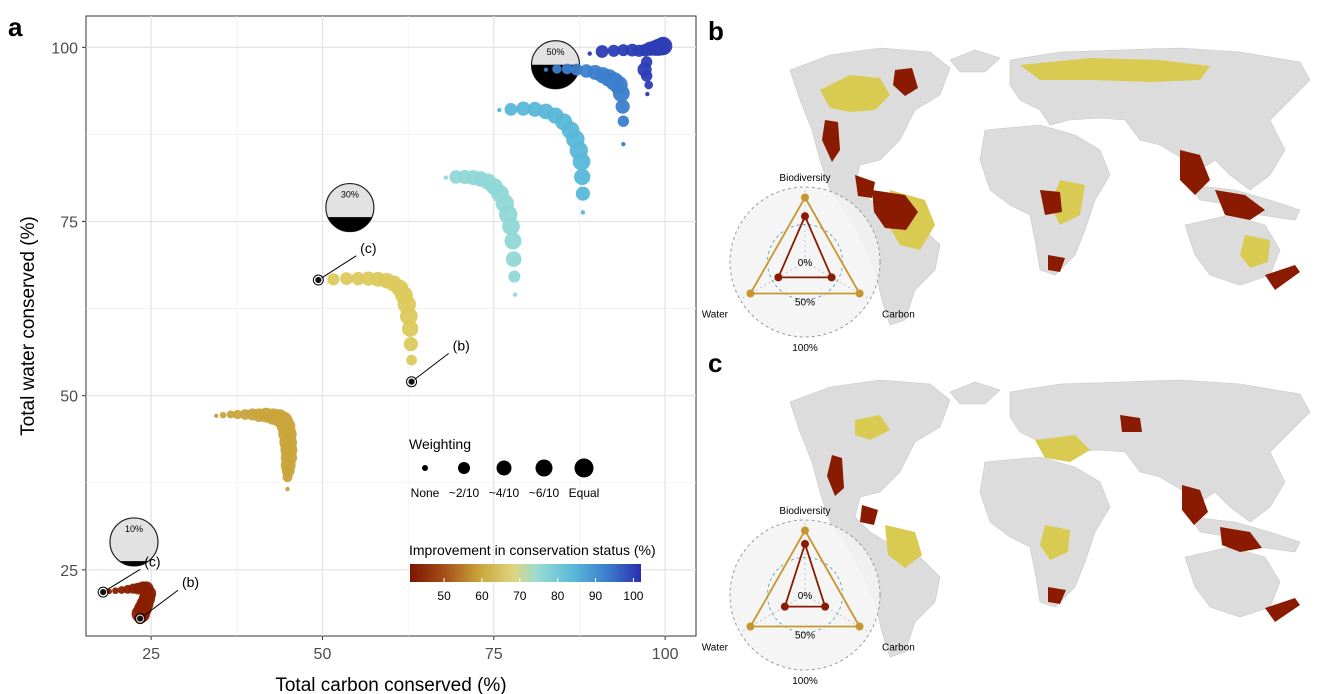 The image size is (1323, 694). Describe the element at coordinates (444, 596) in the screenshot. I see `color-bar-tick-label: 50` at that location.